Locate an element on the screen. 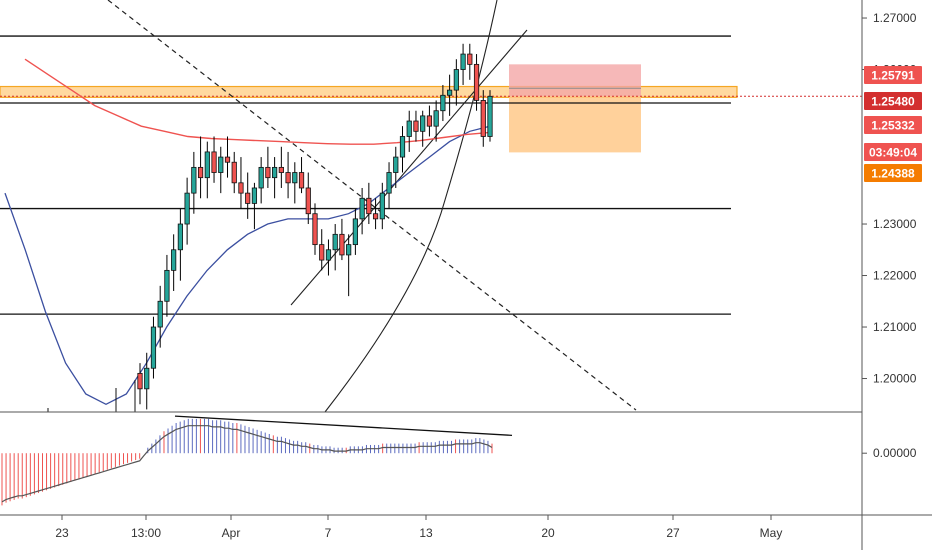 This screenshot has height=550, width=932. time-axis: 23 13:00 Apr 7 13 20 27 May is located at coordinates (418, 527).